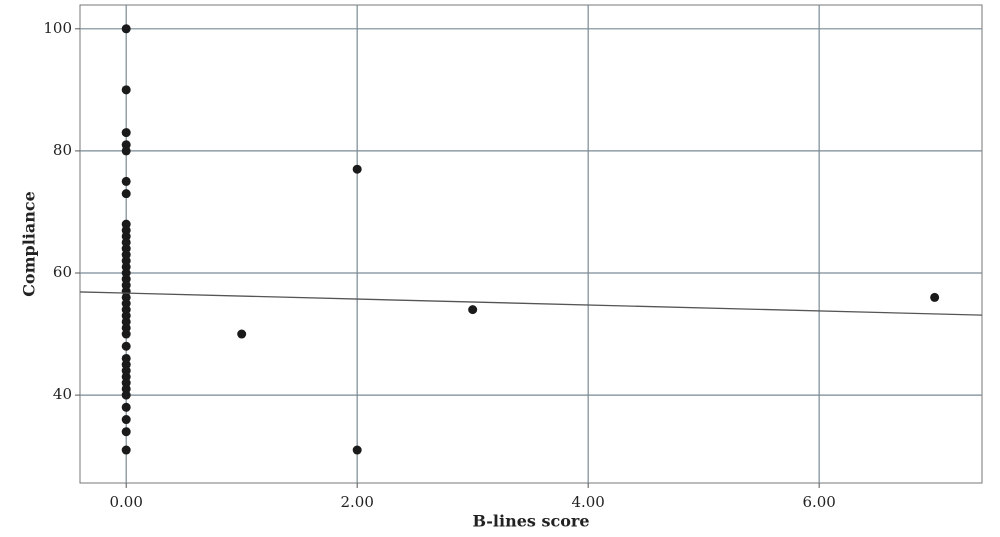 Image resolution: width=1000 pixels, height=537 pixels. I want to click on x-tick-label: 2.00, so click(356, 502).